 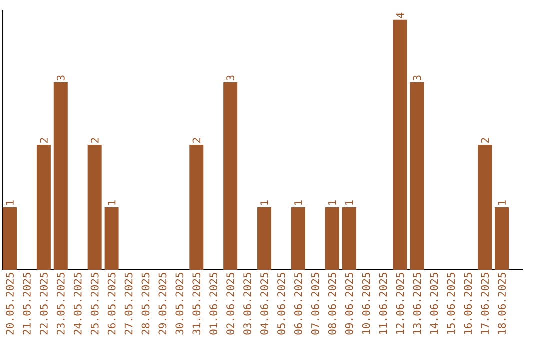 I want to click on x-tick-label: 11.06.2025, so click(x=383, y=303).